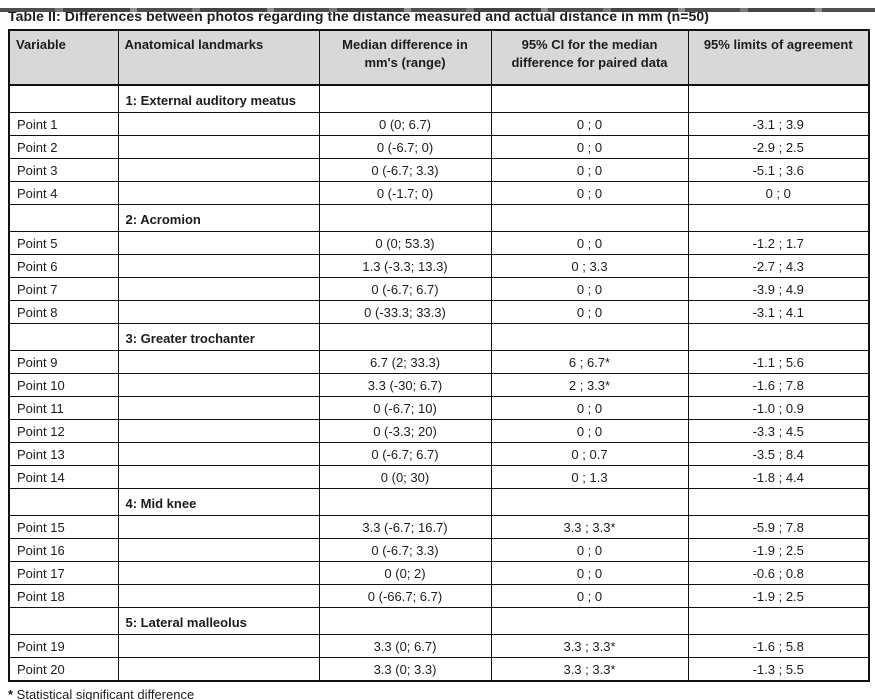 Image resolution: width=875 pixels, height=700 pixels. What do you see at coordinates (63, 596) in the screenshot?
I see `variable-cell: Point 18` at bounding box center [63, 596].